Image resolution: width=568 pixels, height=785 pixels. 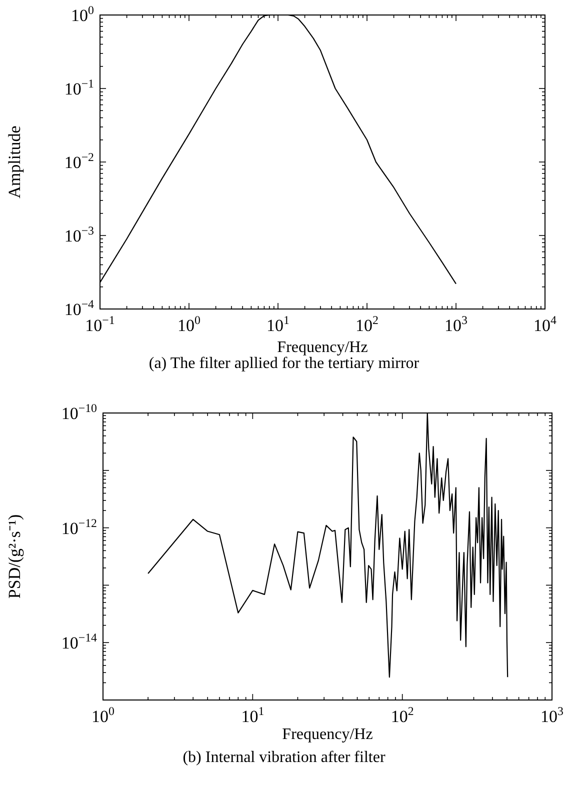 I want to click on y-axis-title: Amplitude, so click(x=14, y=162).